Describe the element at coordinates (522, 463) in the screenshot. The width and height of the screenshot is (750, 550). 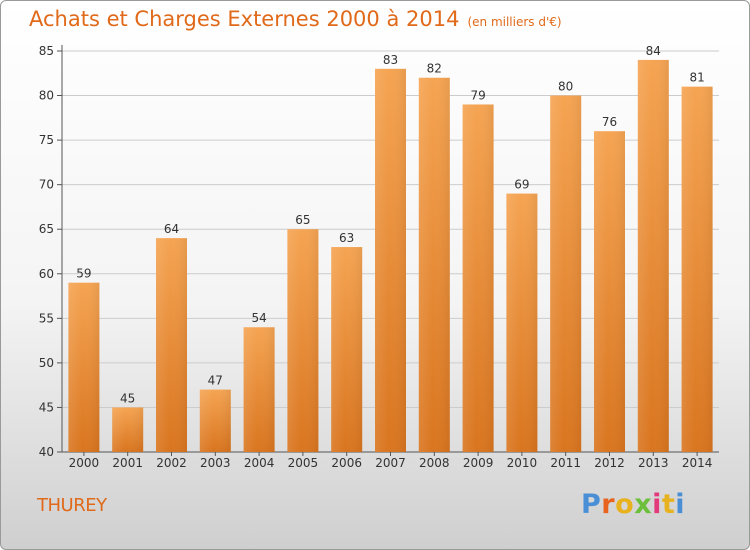
I see `x-tick-label-2010: 2010` at that location.